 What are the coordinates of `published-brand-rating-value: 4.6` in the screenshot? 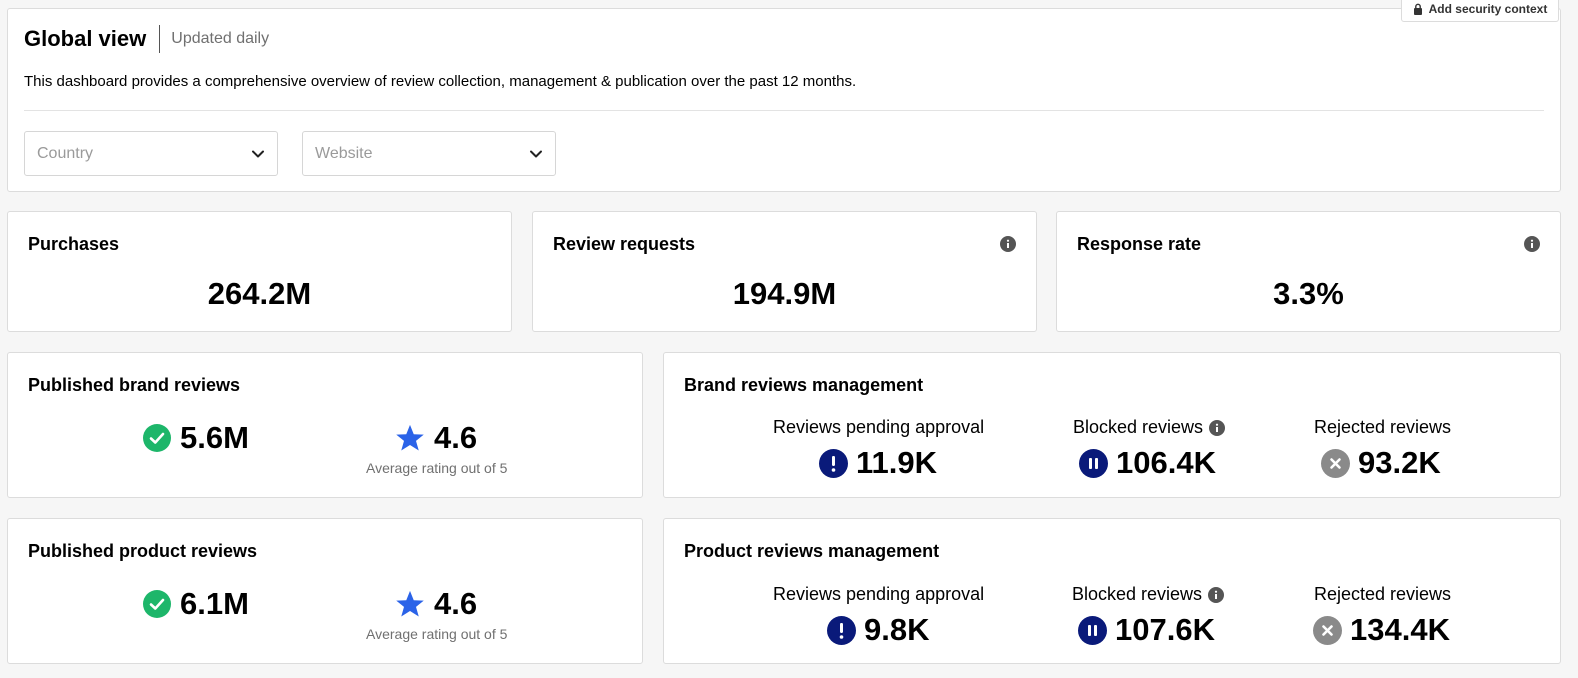 It's located at (456, 437).